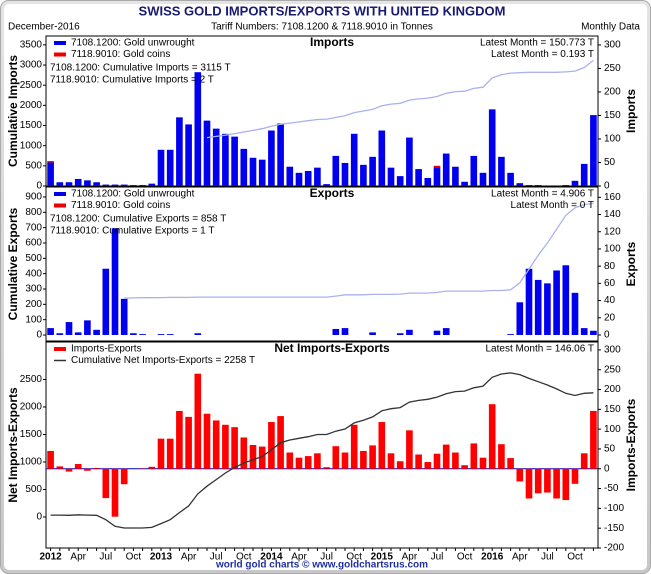 The width and height of the screenshot is (651, 574). Describe the element at coordinates (44, 27) in the screenshot. I see `date: December-2016` at that location.